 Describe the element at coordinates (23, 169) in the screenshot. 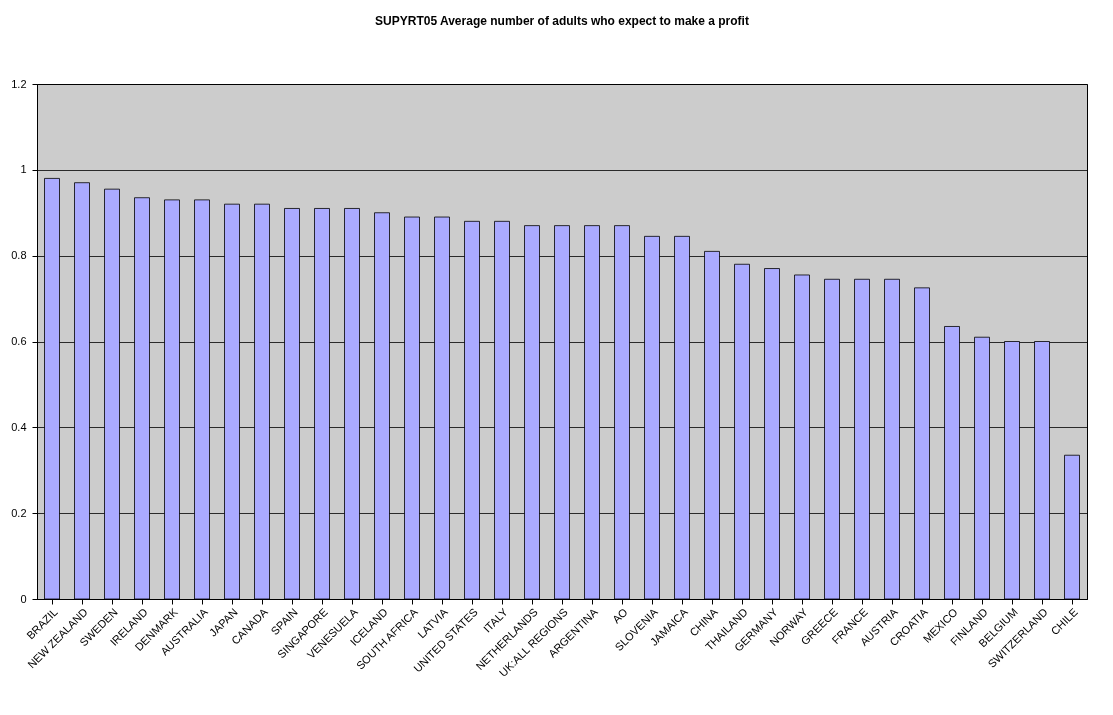

I see `y-tick-label: 1` at that location.